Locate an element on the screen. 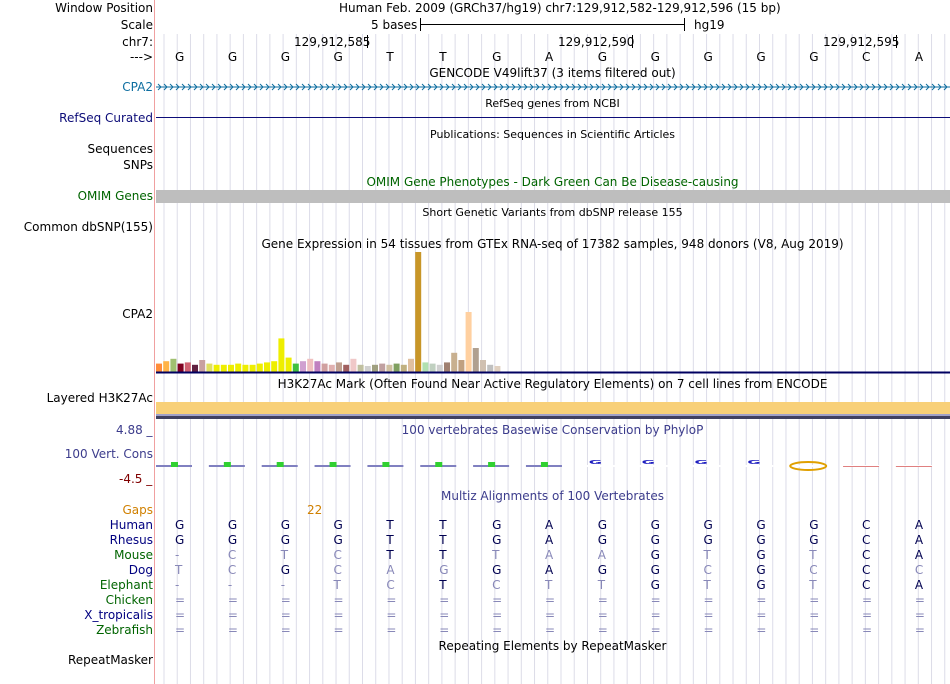 The image size is (950, 684). refseq-label: RefSeq Curated is located at coordinates (106, 118).